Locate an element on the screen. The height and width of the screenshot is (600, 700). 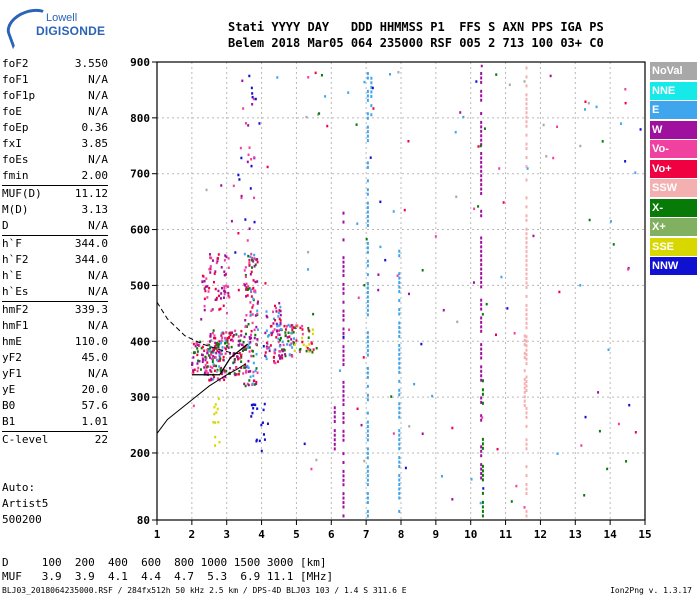
param-value: N/A is located at coordinates (98, 111).